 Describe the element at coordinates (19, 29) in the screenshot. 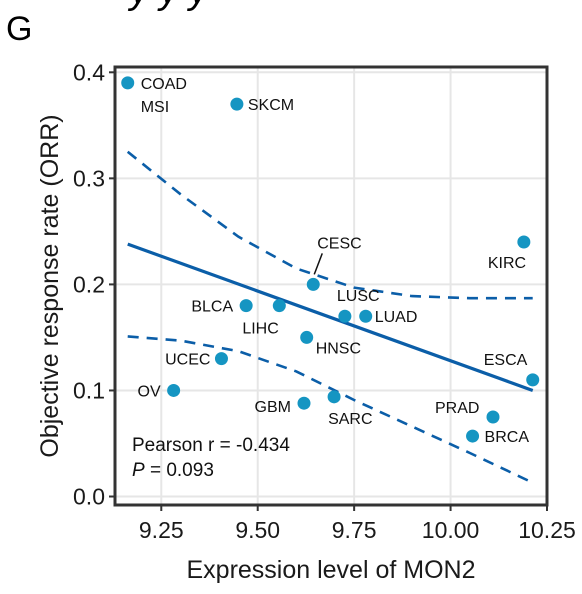

I see `panel-letter: G` at that location.